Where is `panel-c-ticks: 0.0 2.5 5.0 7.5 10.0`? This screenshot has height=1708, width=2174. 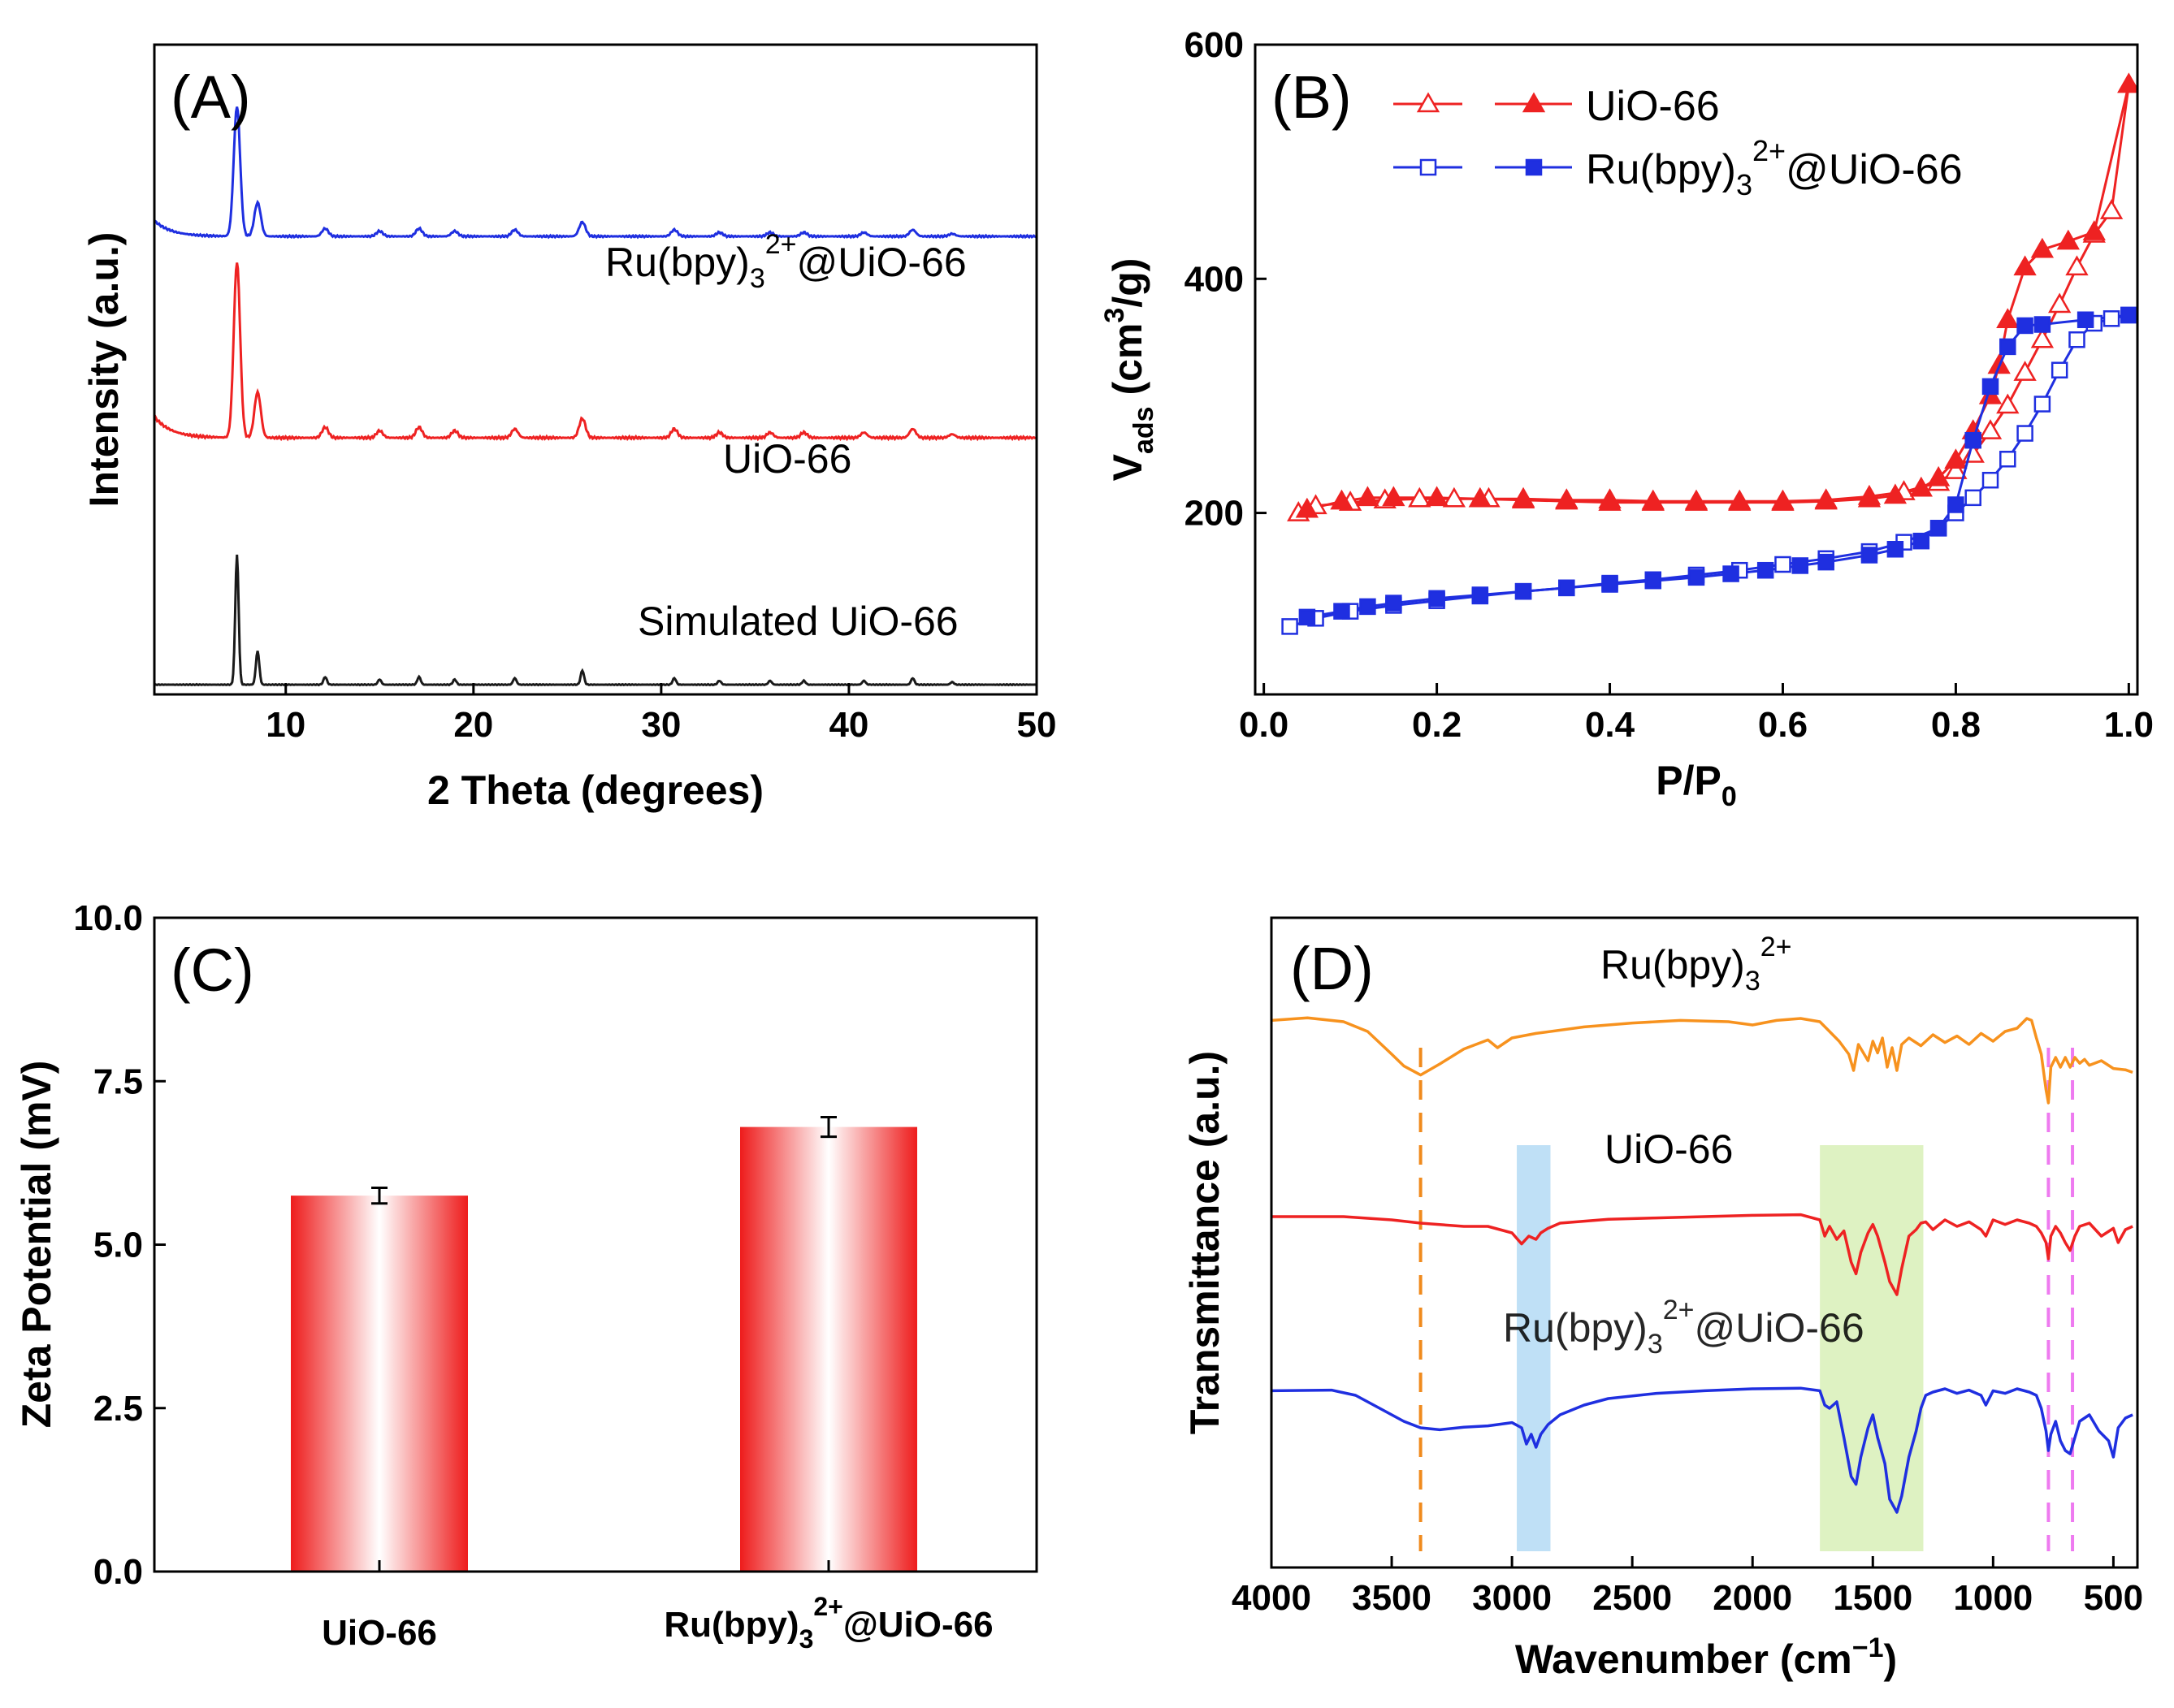 panel-c-ticks: 0.0 2.5 5.0 7.5 10.0 is located at coordinates (452, 1245).